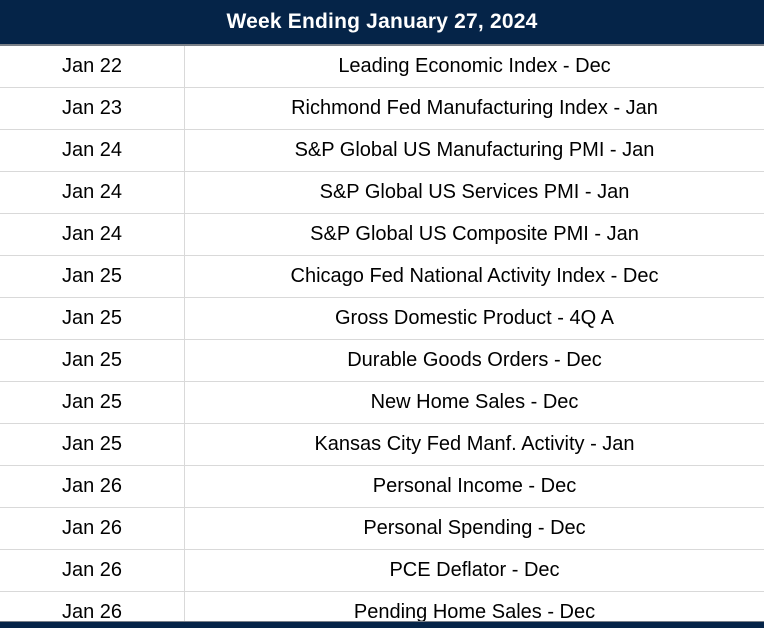  I want to click on table-row: Jan 24 S&P Global US Services PMI - Jan, so click(382, 193).